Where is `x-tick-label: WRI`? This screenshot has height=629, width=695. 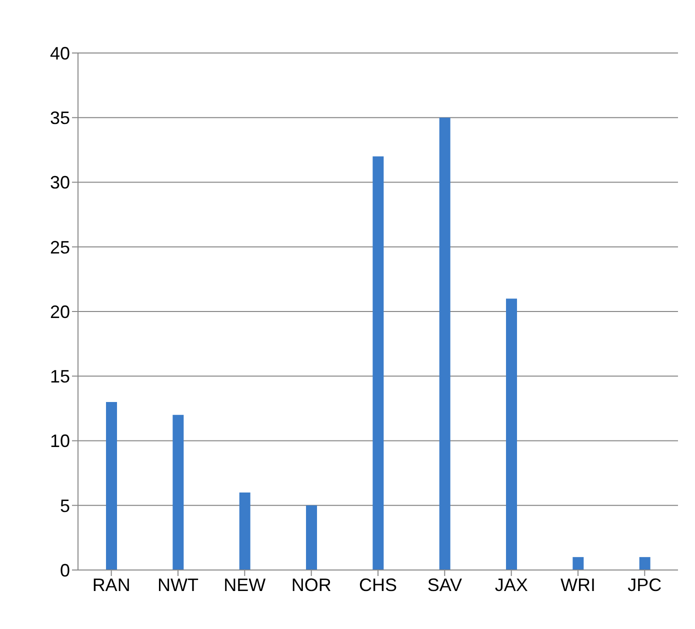
x-tick-label: WRI is located at coordinates (578, 584).